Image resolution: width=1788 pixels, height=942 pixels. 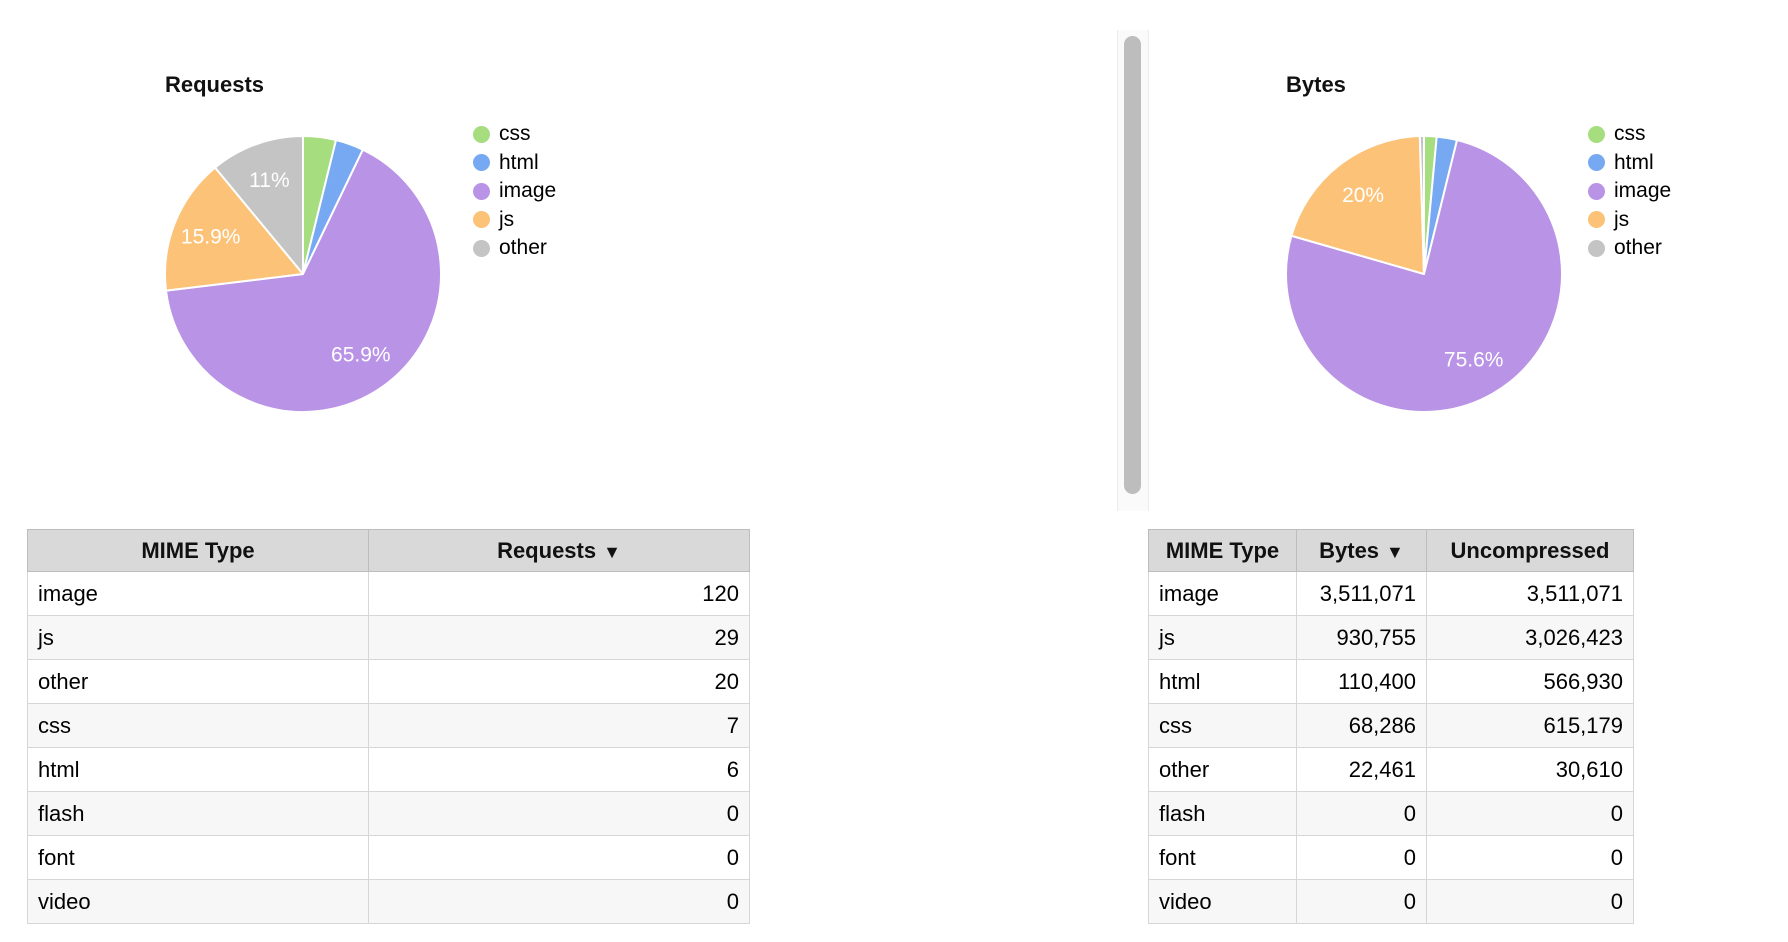 I want to click on bytes-chart-title: Bytes, so click(x=1316, y=84).